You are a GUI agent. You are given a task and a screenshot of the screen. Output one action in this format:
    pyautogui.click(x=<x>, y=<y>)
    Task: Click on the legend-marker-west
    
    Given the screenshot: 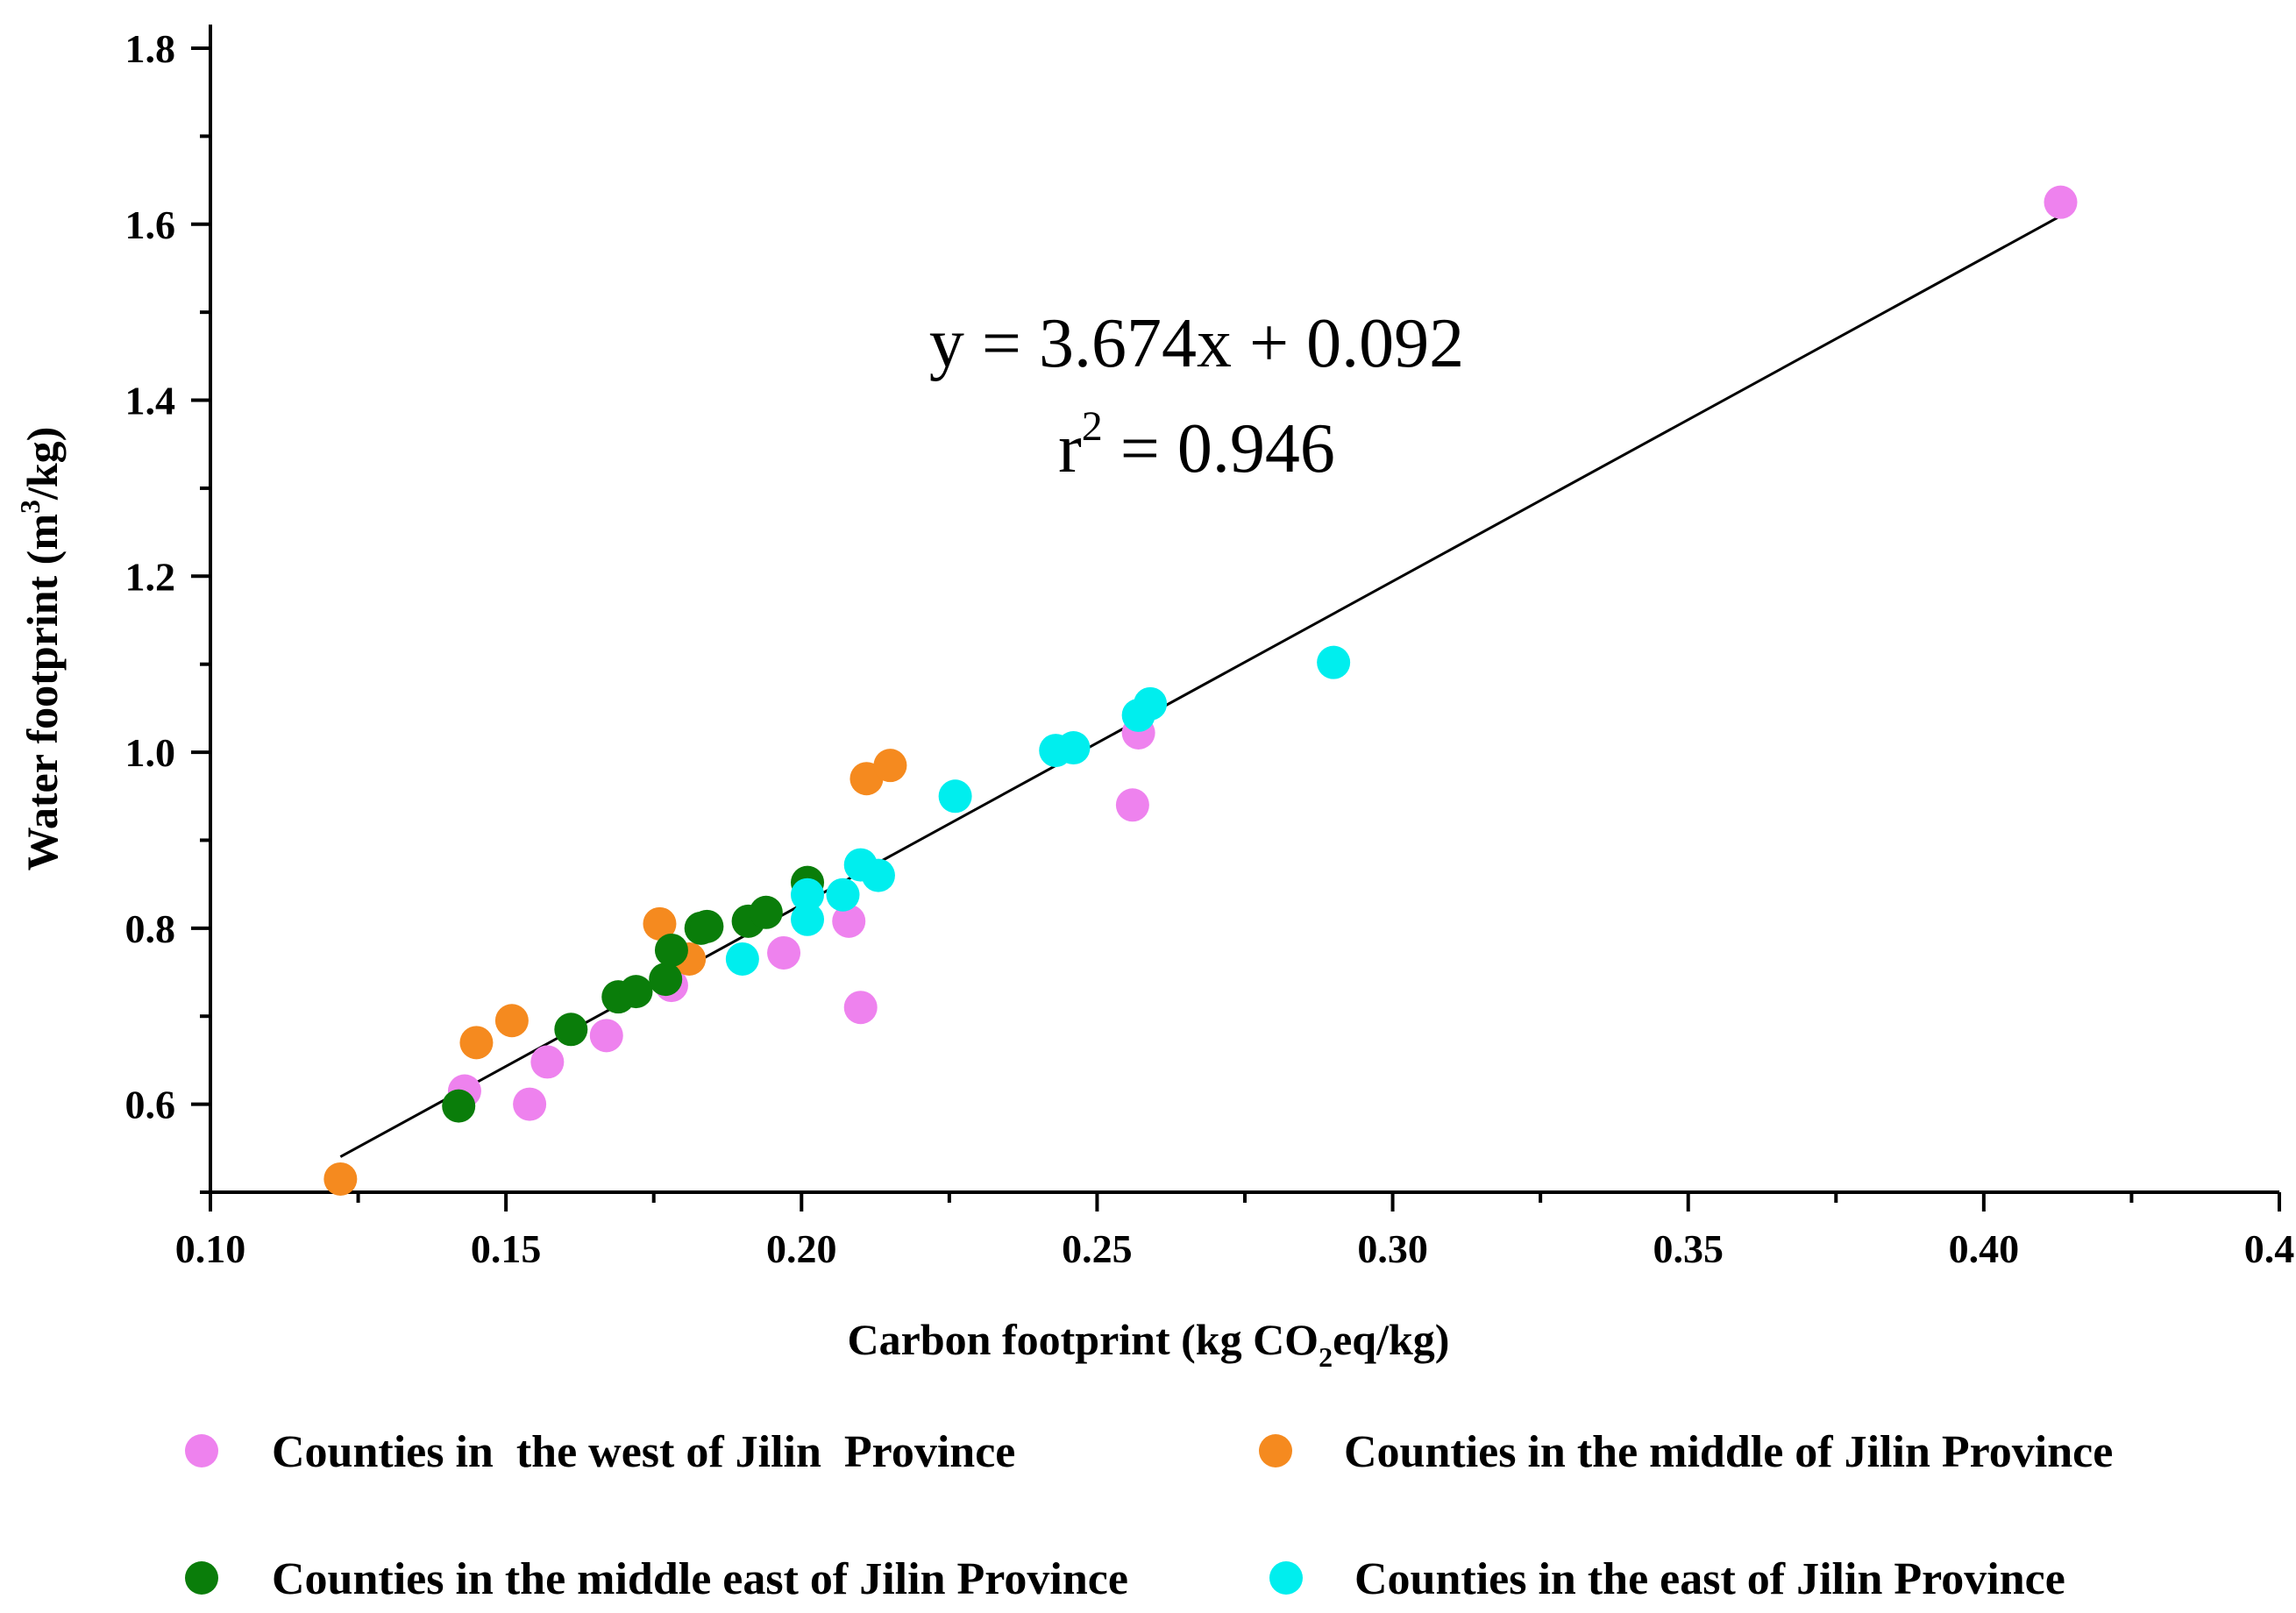 What is the action you would take?
    pyautogui.click(x=201, y=1450)
    